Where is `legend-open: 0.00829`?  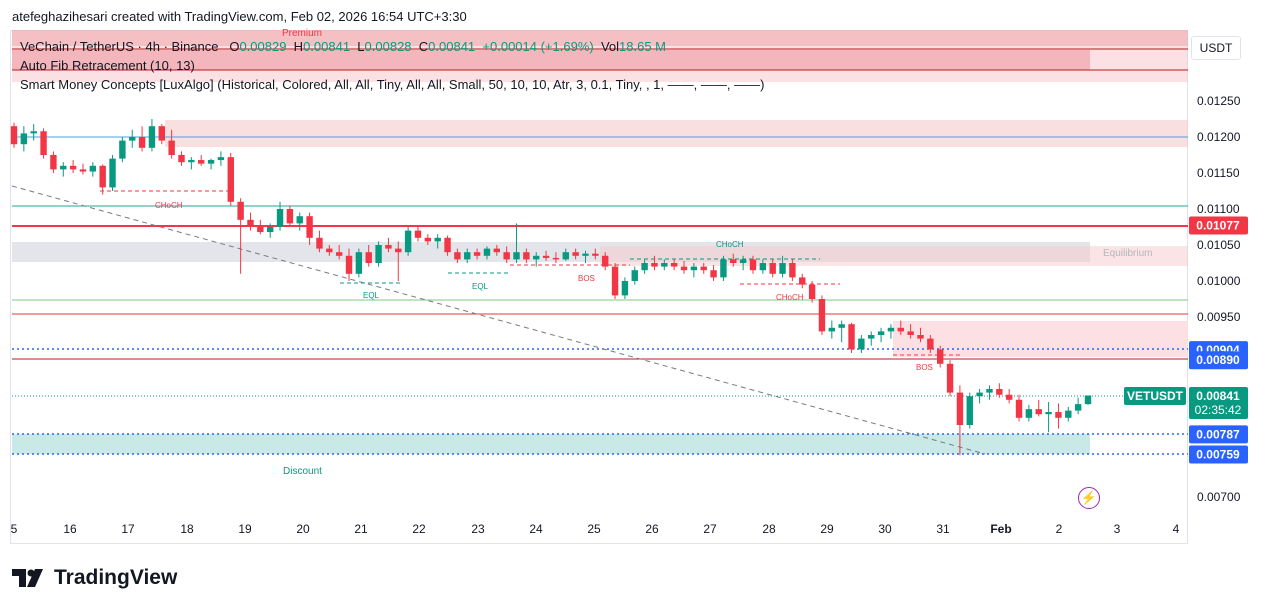
legend-open: 0.00829 is located at coordinates (263, 46).